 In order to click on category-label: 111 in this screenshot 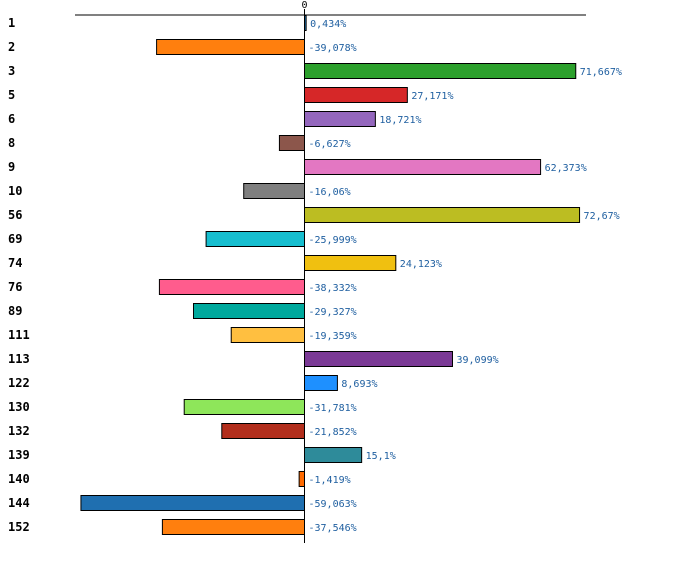, I will do `click(19, 335)`.